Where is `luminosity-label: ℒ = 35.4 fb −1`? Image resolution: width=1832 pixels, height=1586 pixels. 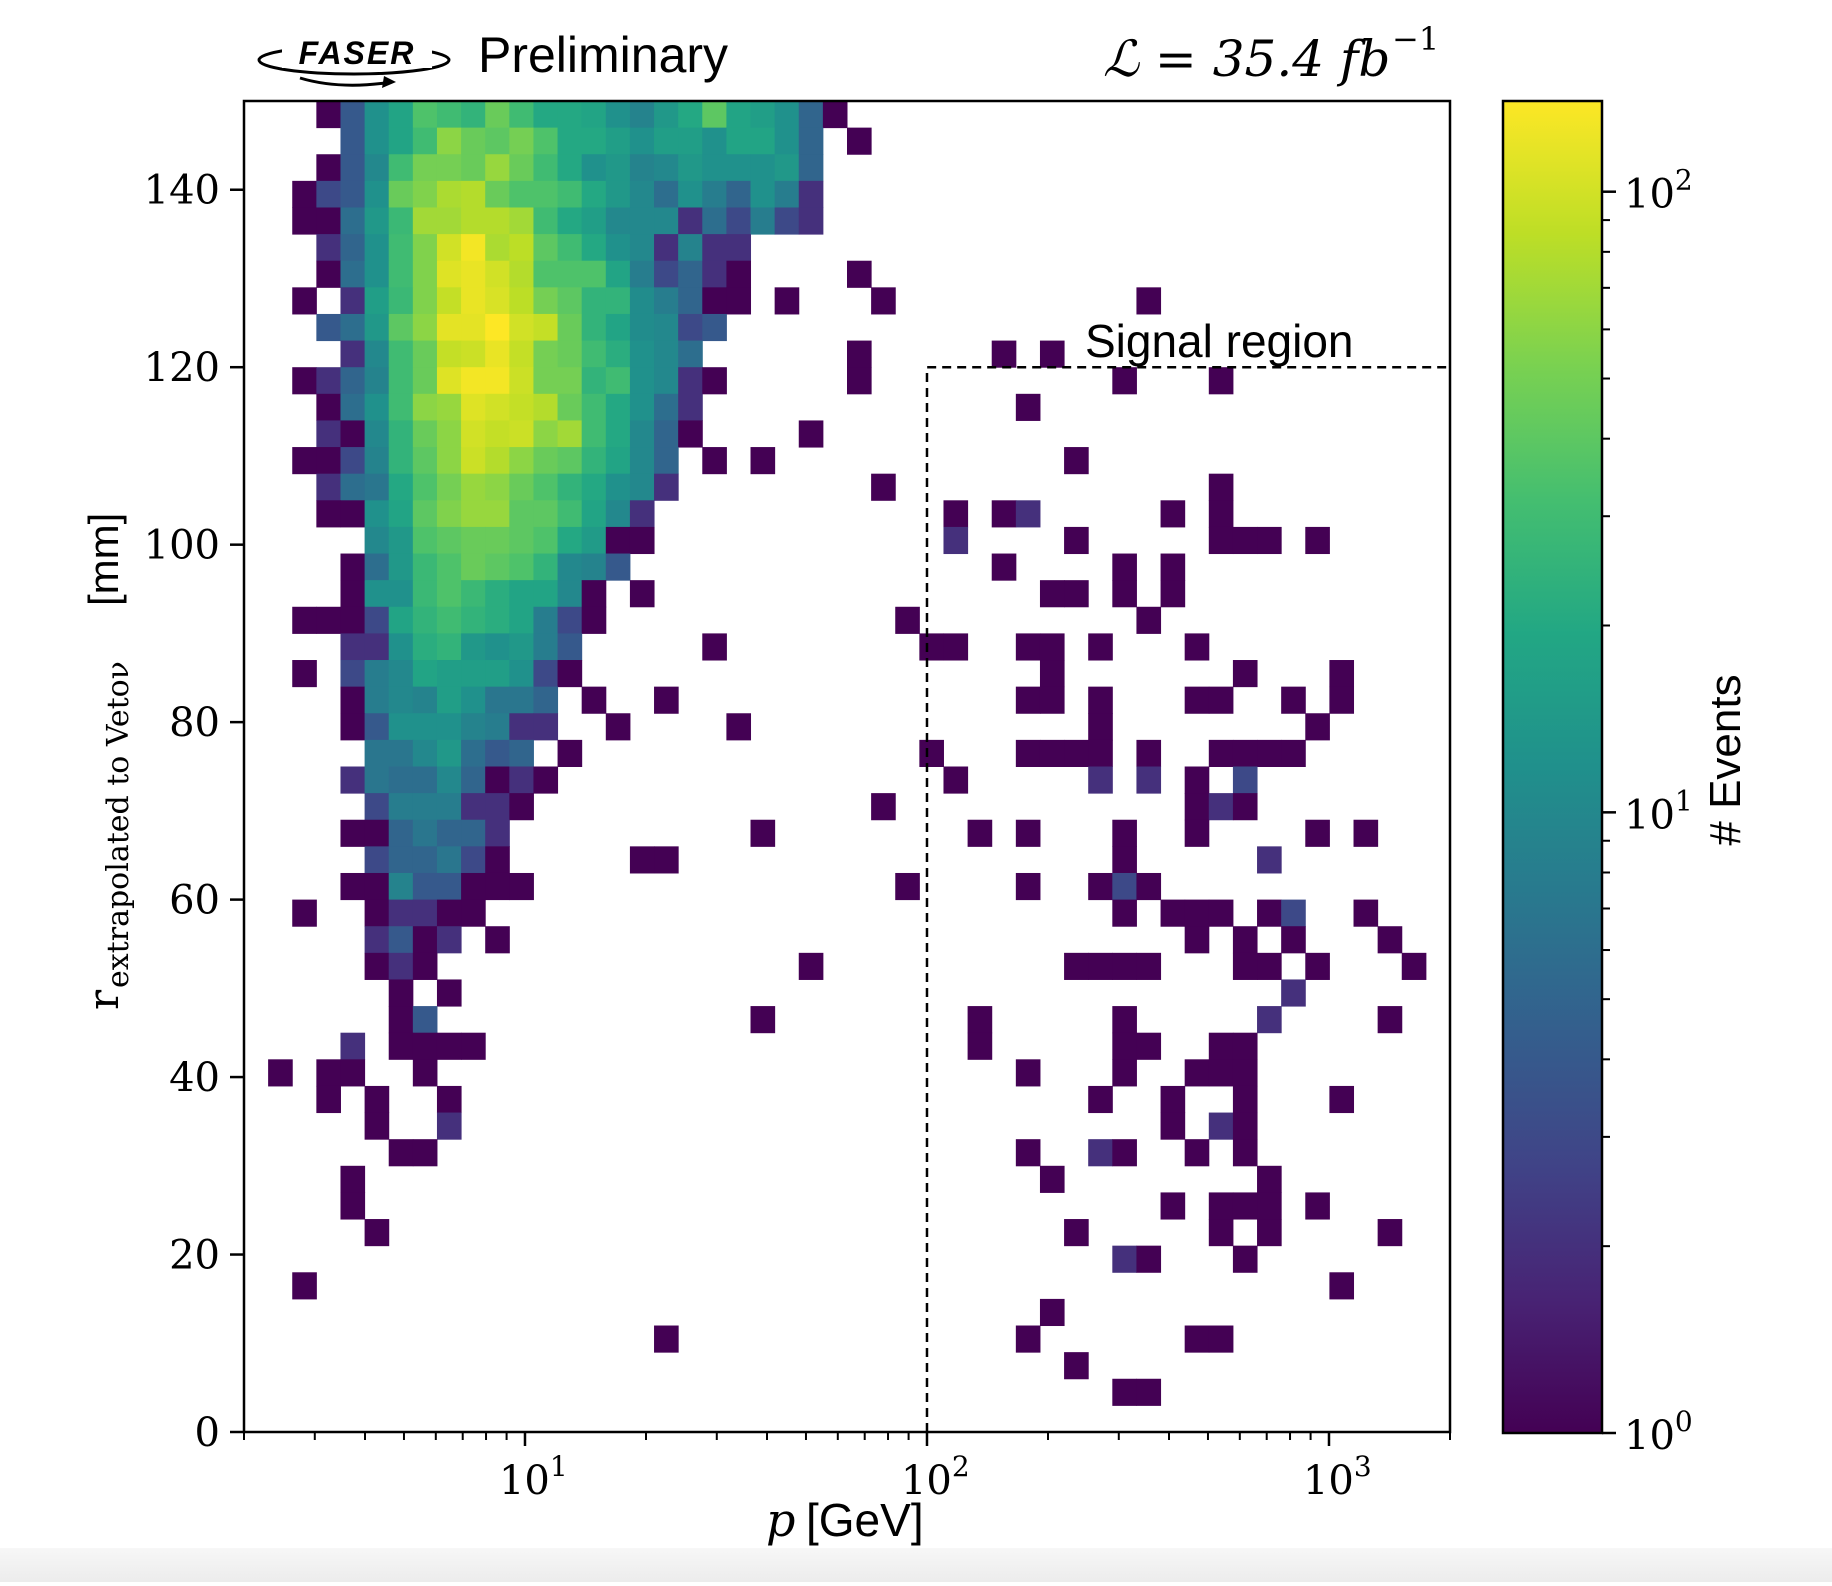
luminosity-label: ℒ = 35.4 fb −1 is located at coordinates (1271, 54).